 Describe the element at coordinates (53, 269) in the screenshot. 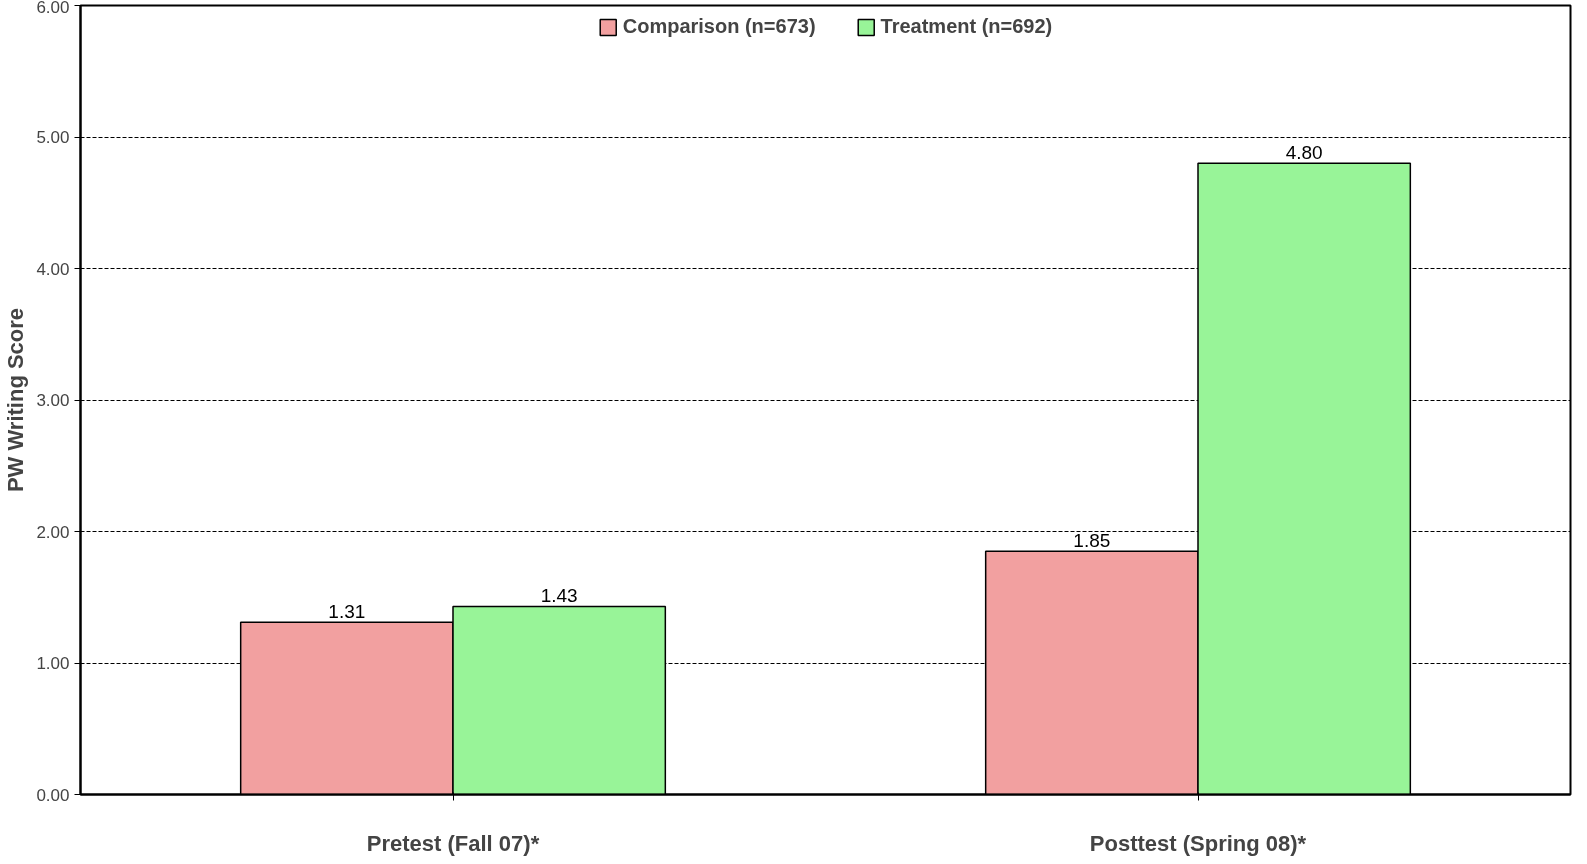

I see `y-tick-label: 4.00` at that location.